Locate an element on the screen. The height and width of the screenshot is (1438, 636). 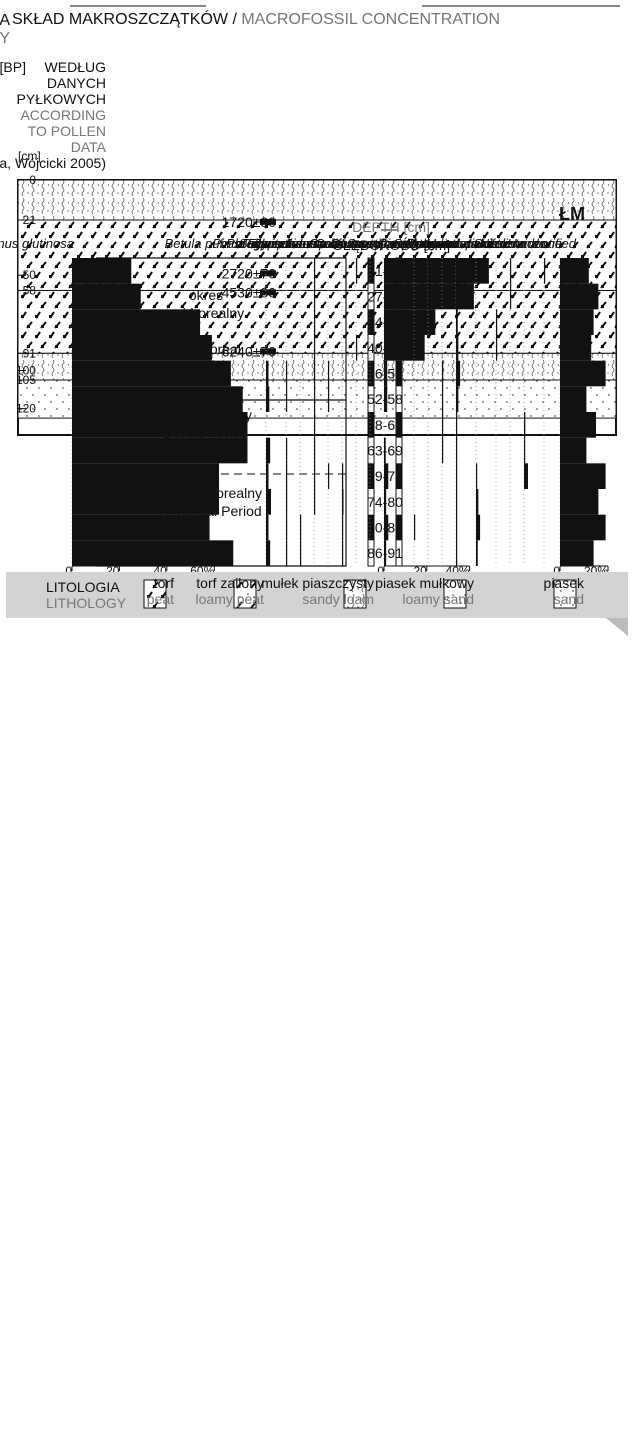
taxon-label: Scutellaria galericulata is located at coordinates (412, 243).